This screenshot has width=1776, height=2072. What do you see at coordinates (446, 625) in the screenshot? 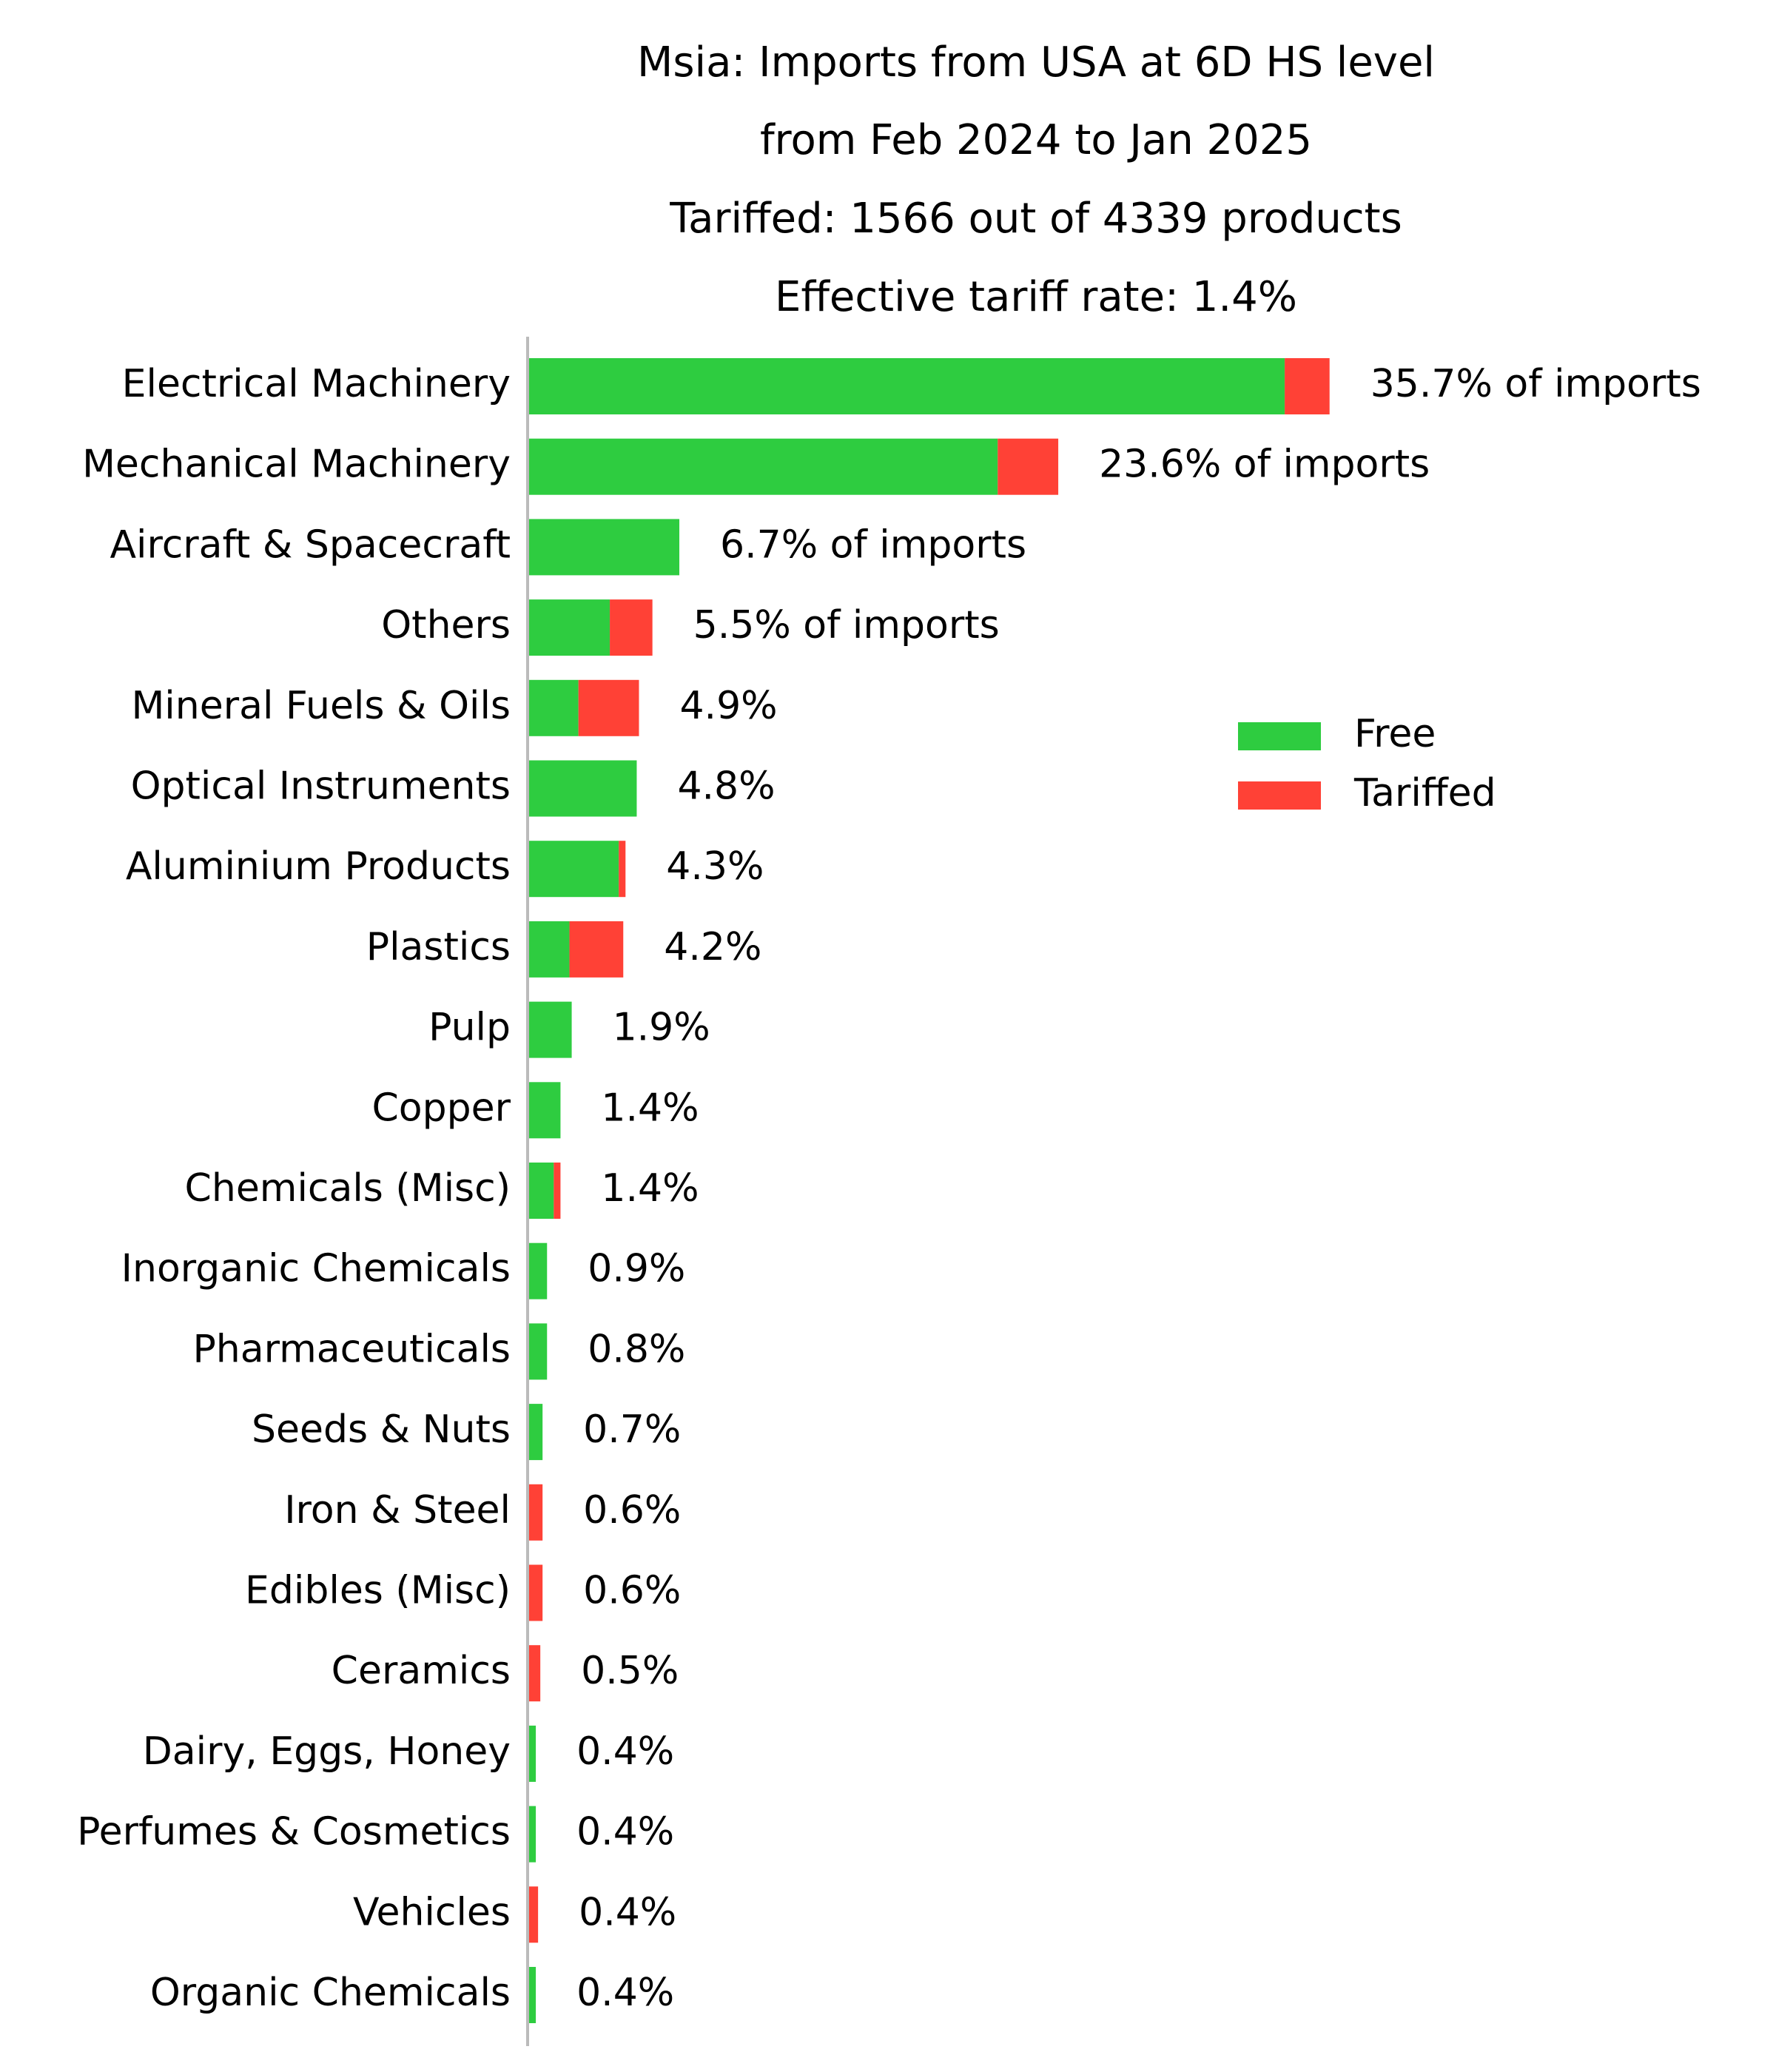
I see `category-label: Others` at bounding box center [446, 625].